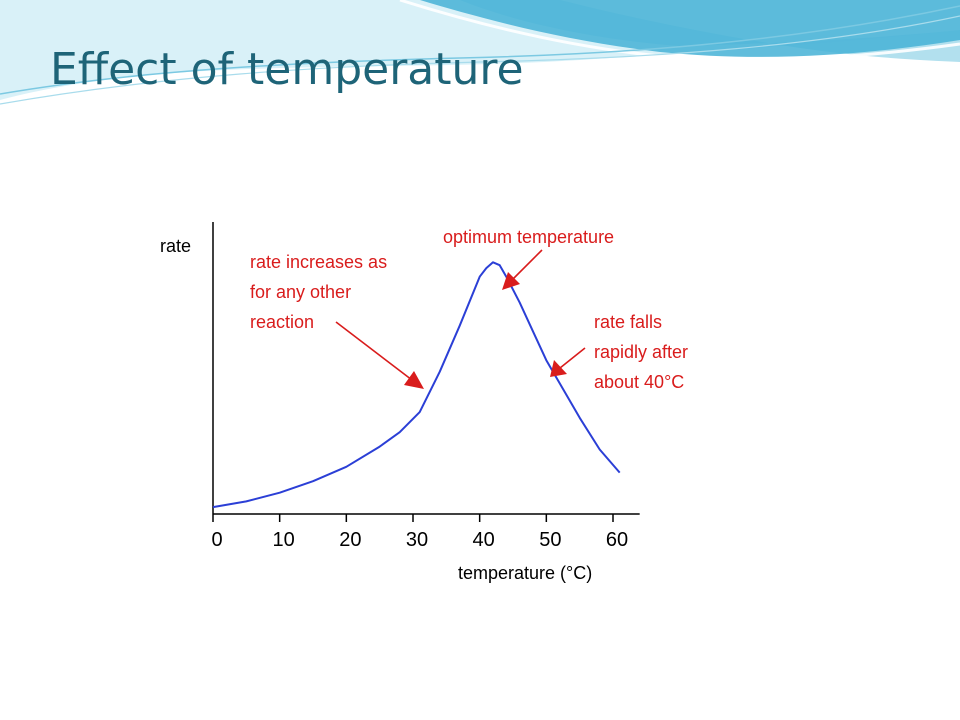 This screenshot has width=960, height=720. I want to click on annotation-rate-falls-line-3: about 40°C, so click(639, 382).